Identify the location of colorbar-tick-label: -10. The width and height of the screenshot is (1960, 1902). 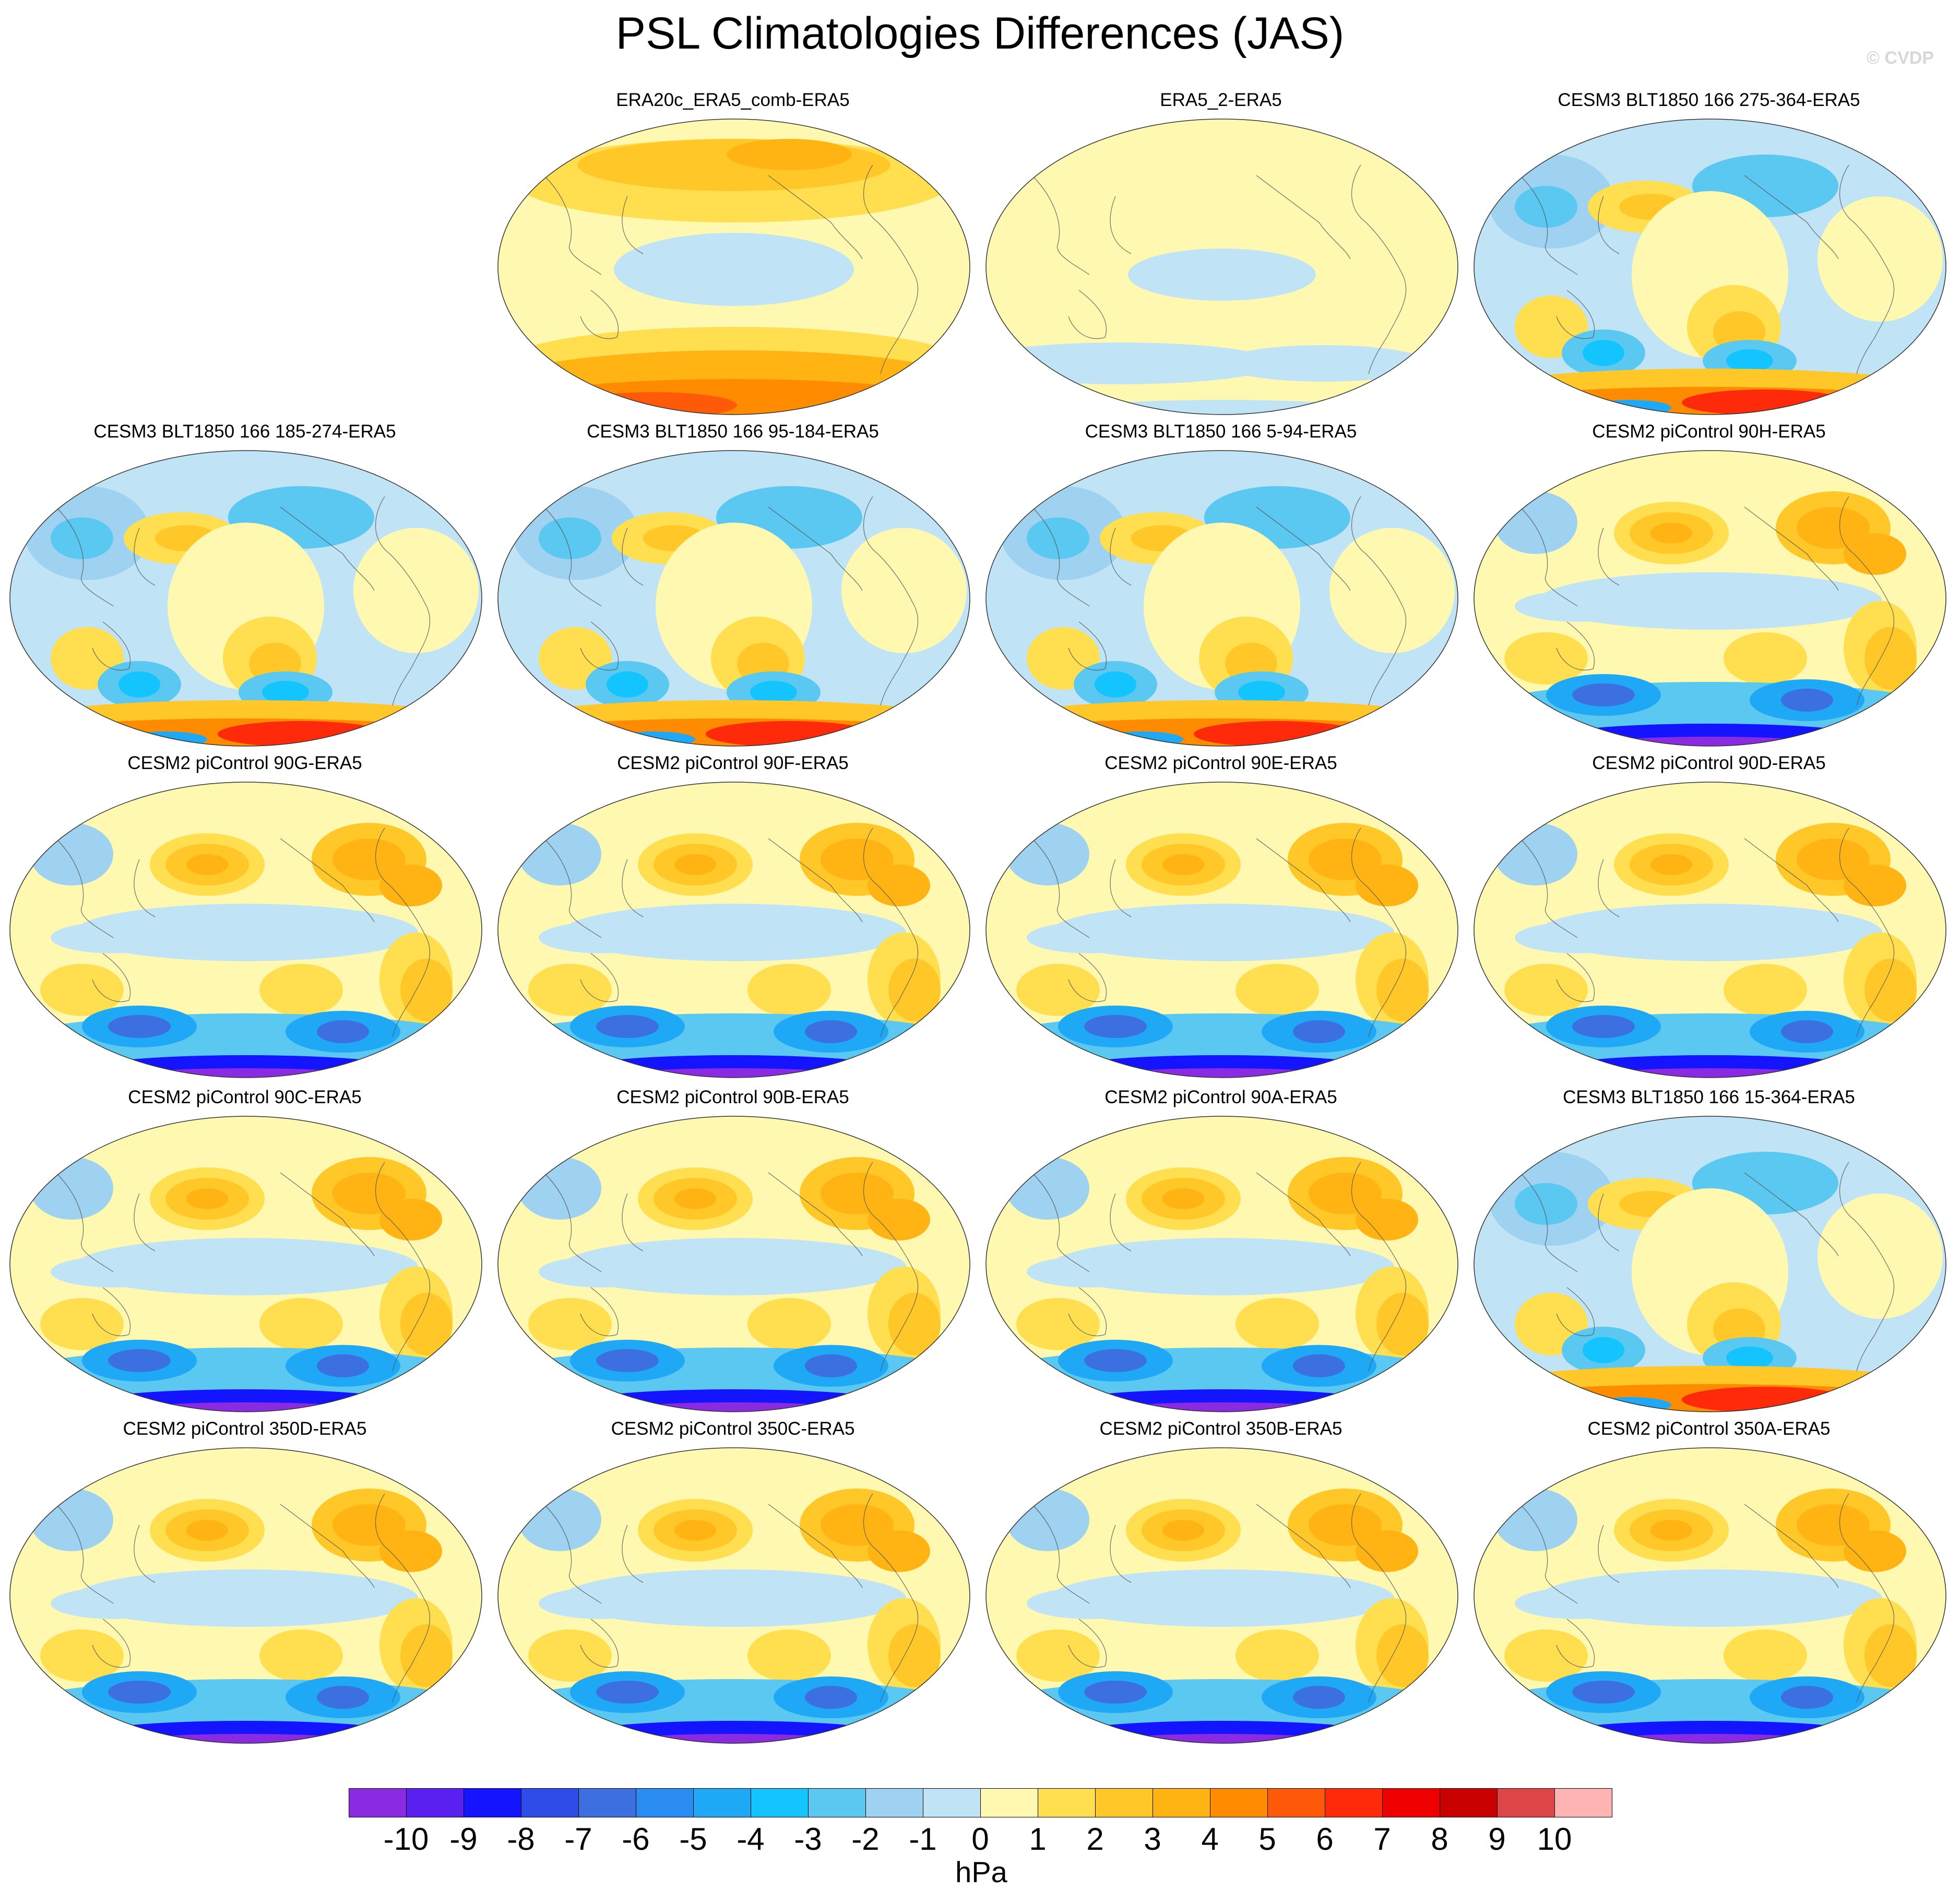
(406, 1839).